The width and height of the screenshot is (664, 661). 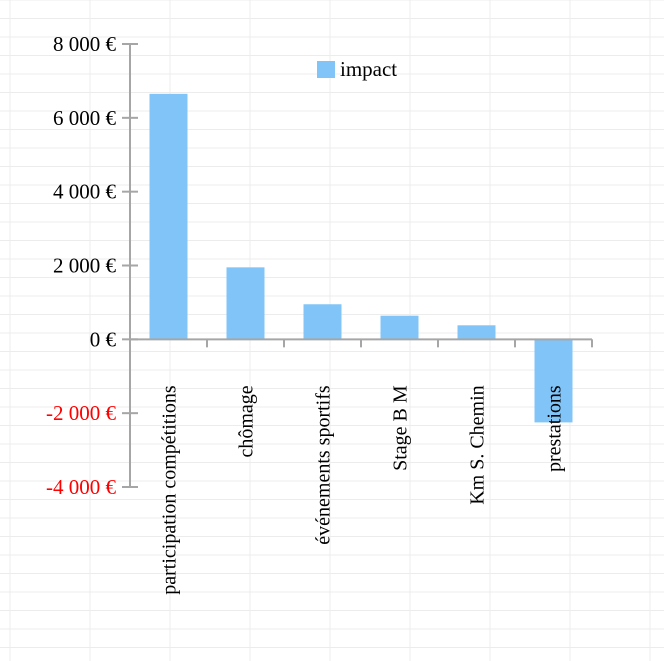 What do you see at coordinates (478, 444) in the screenshot?
I see `x-category-label: Km S. Chemin` at bounding box center [478, 444].